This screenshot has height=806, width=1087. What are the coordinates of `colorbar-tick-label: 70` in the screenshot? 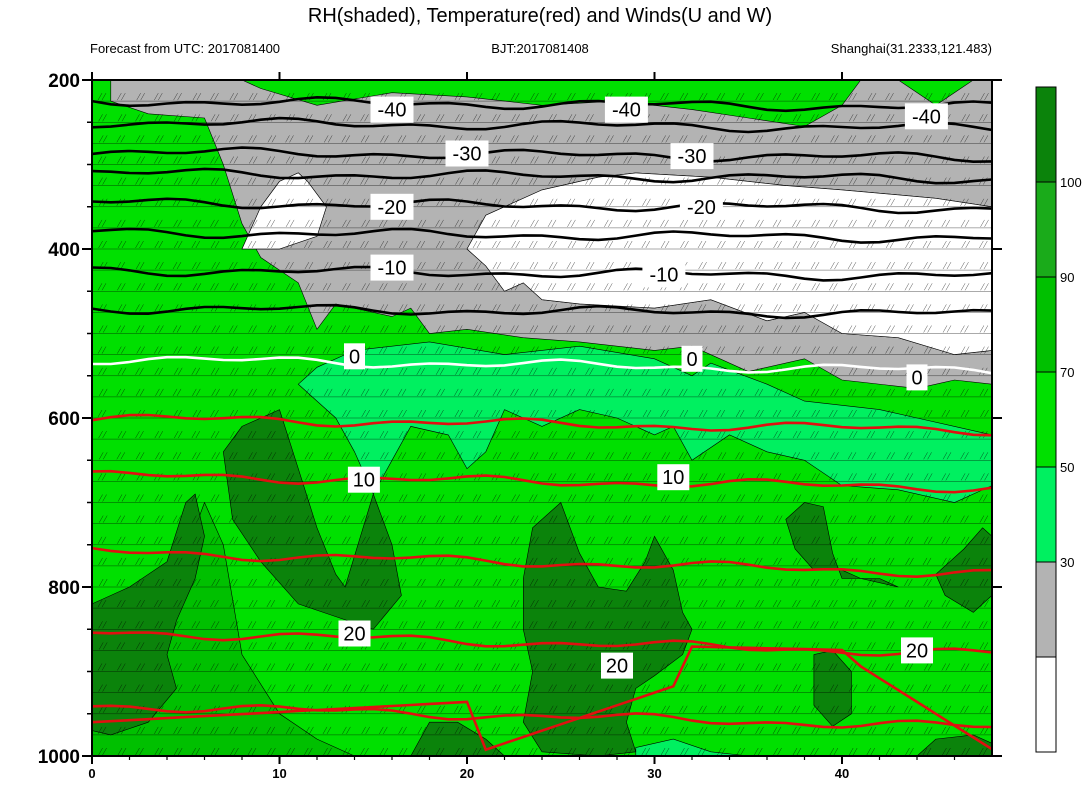 It's located at (1067, 372).